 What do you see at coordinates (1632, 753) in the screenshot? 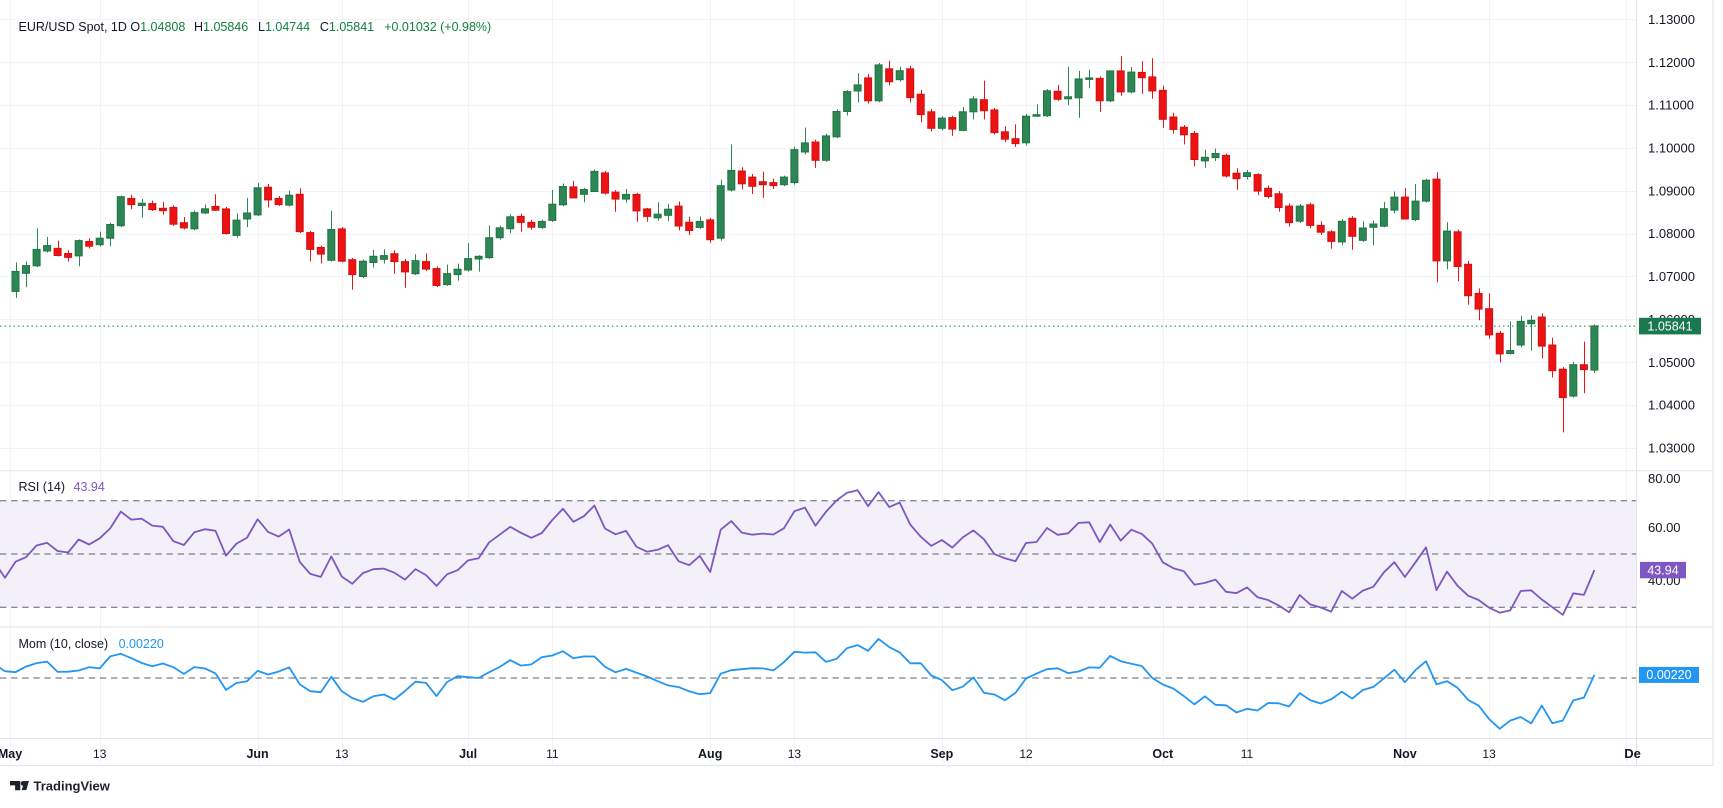
I see `svg-text: De` at bounding box center [1632, 753].